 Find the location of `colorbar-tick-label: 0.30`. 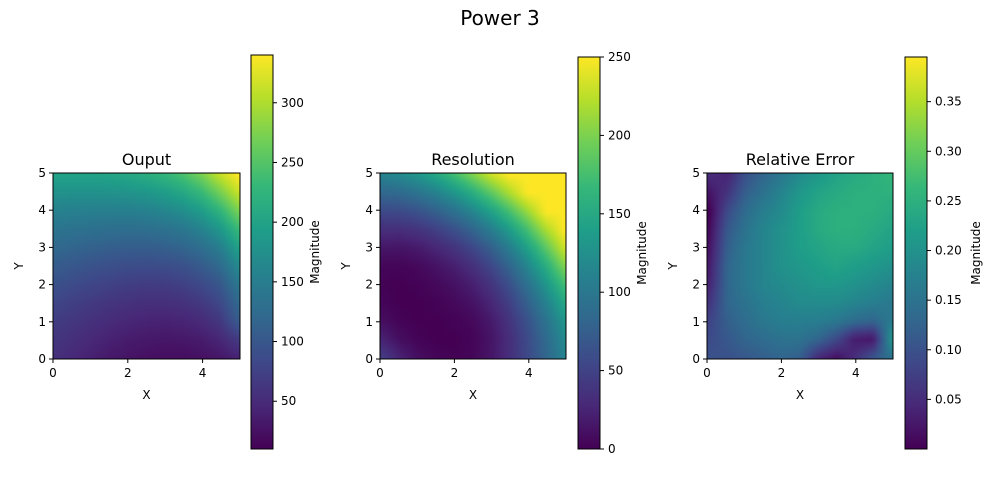

colorbar-tick-label: 0.30 is located at coordinates (948, 151).